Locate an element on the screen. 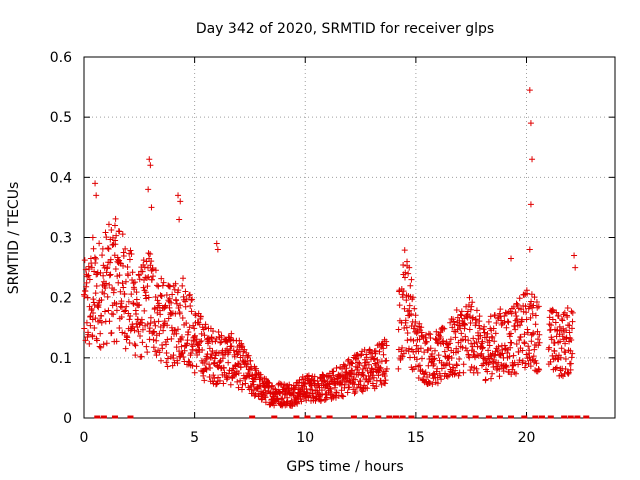 Image resolution: width=640 pixels, height=480 pixels. x-axis-label: GPS time / hours is located at coordinates (344, 467).